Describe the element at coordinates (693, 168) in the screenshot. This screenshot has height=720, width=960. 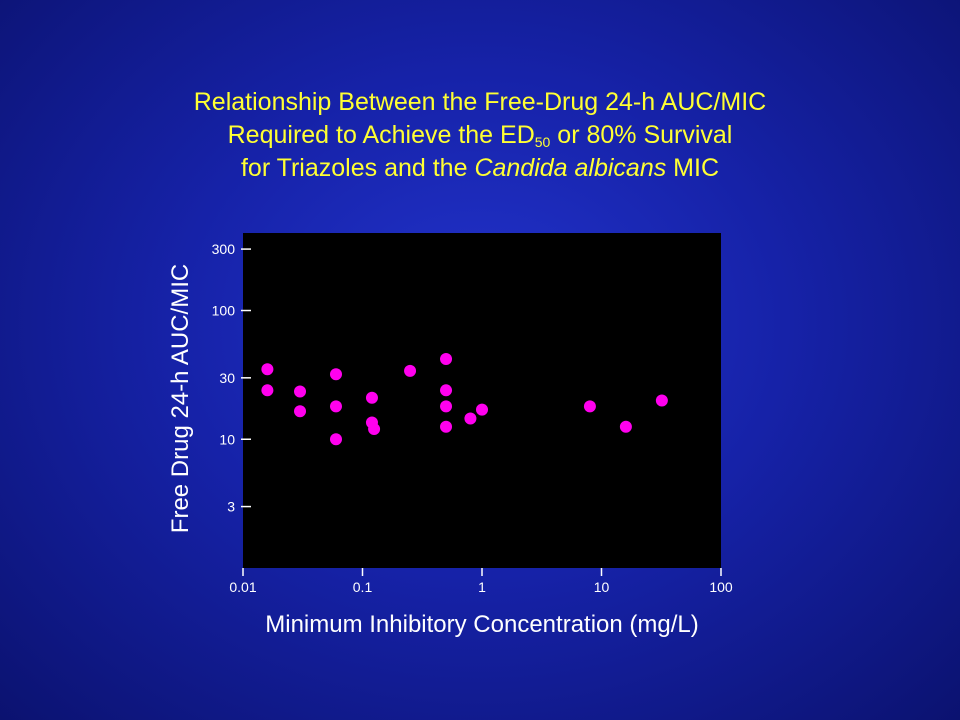
I see `title-line-3-tail: MIC` at that location.